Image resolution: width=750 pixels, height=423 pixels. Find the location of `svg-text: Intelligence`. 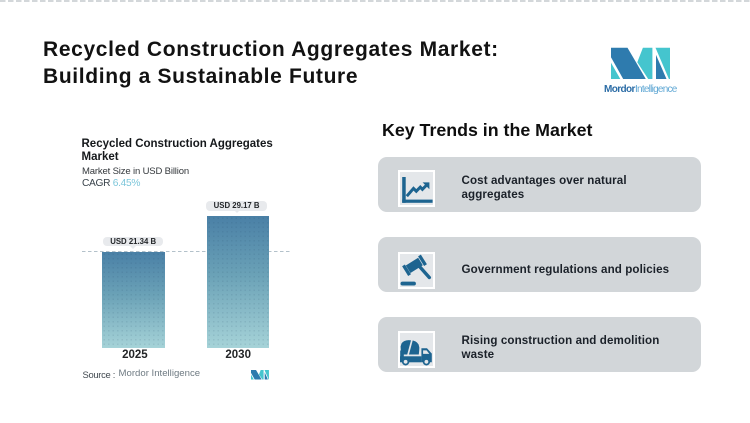

svg-text: Intelligence is located at coordinates (656, 89).